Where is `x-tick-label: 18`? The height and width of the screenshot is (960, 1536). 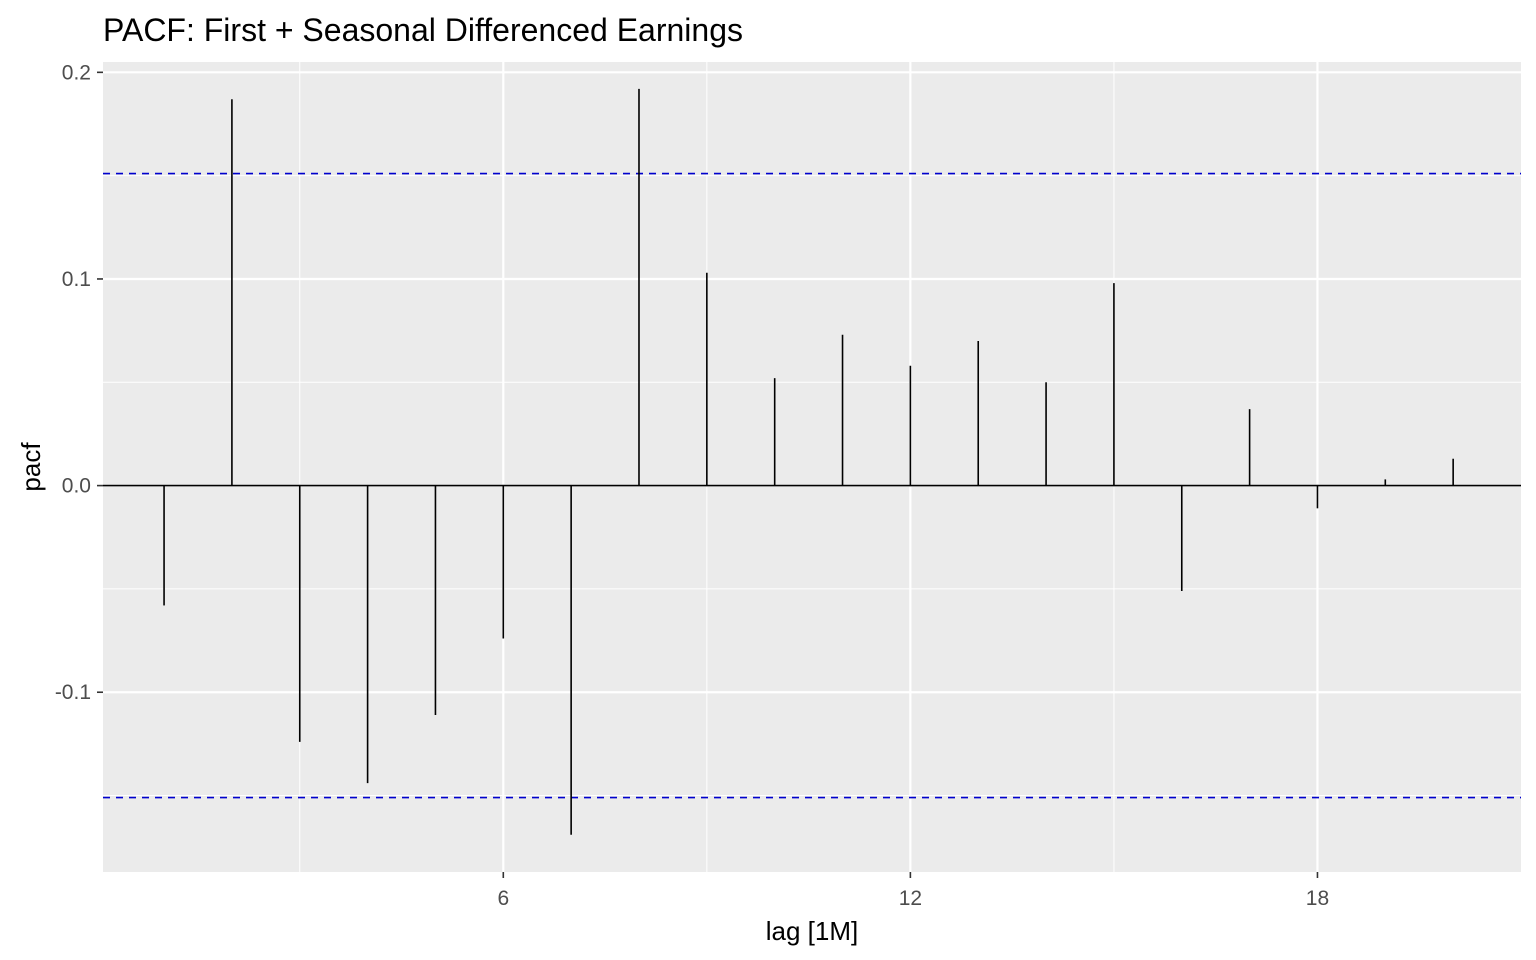
x-tick-label: 18 is located at coordinates (1317, 898).